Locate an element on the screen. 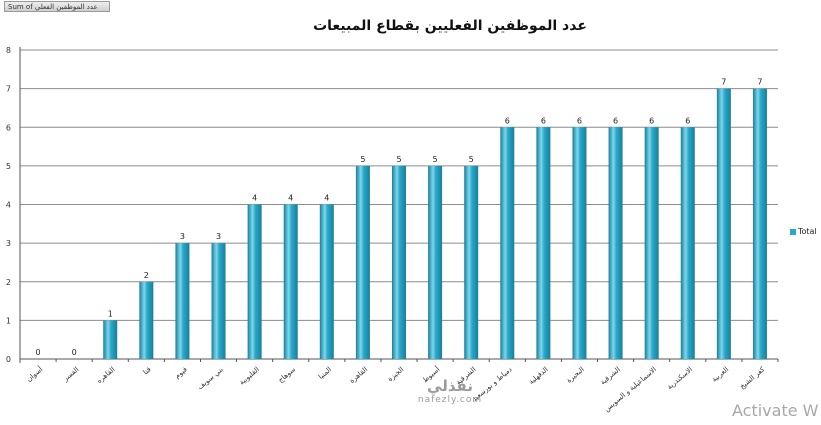 The width and height of the screenshot is (821, 425). data-label: 2 is located at coordinates (146, 275).